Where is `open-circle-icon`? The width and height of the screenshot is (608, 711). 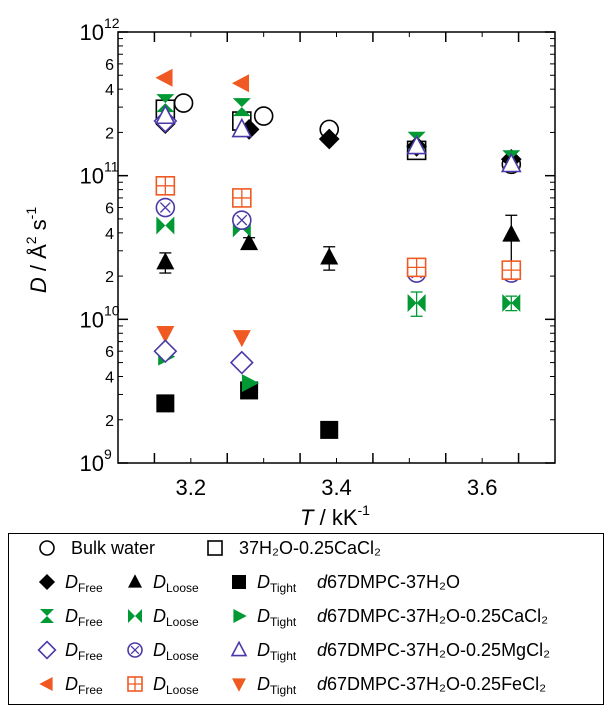
open-circle-icon is located at coordinates (47, 548).